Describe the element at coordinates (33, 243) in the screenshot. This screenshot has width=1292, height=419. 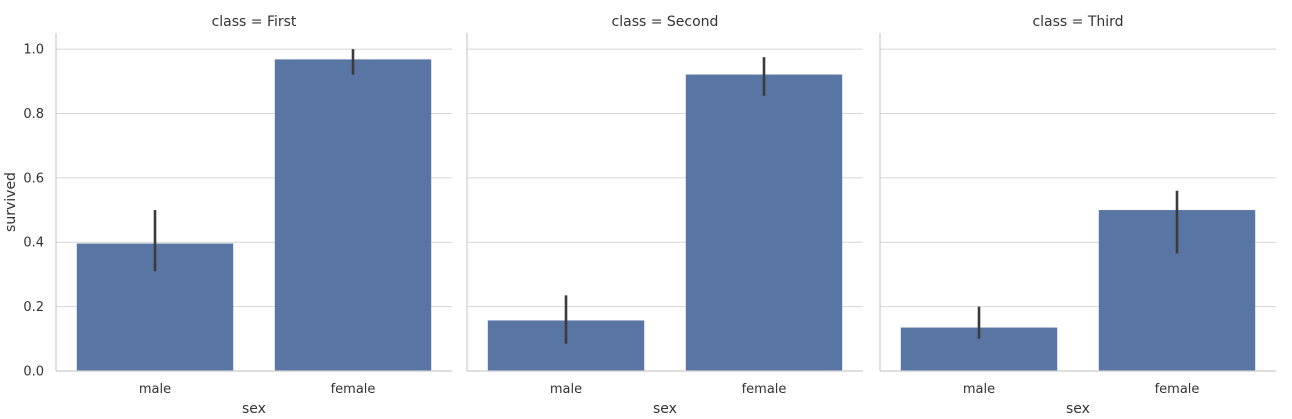
I see `y-tick-label: 0.4` at that location.